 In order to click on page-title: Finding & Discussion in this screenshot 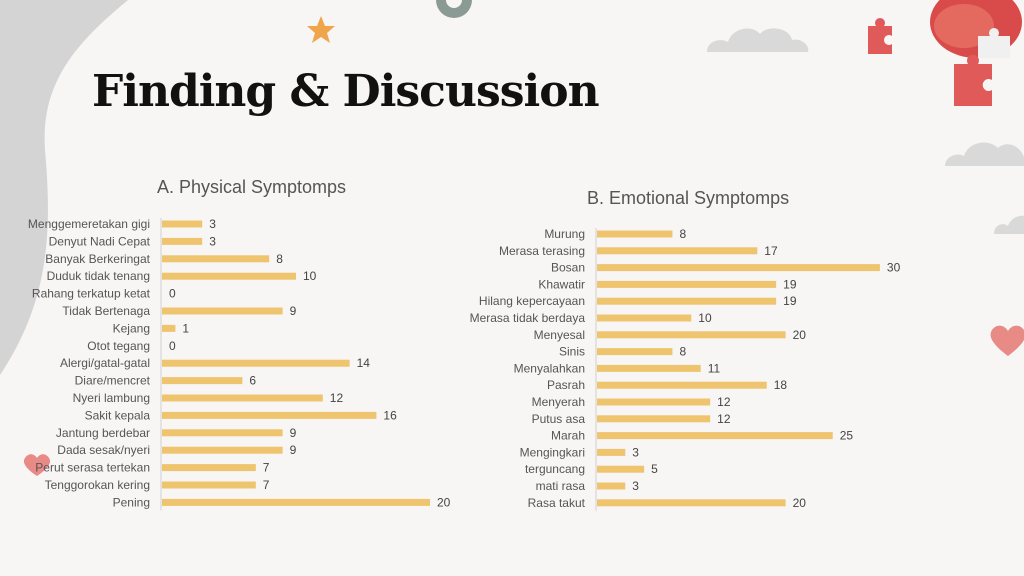, I will do `click(346, 91)`.